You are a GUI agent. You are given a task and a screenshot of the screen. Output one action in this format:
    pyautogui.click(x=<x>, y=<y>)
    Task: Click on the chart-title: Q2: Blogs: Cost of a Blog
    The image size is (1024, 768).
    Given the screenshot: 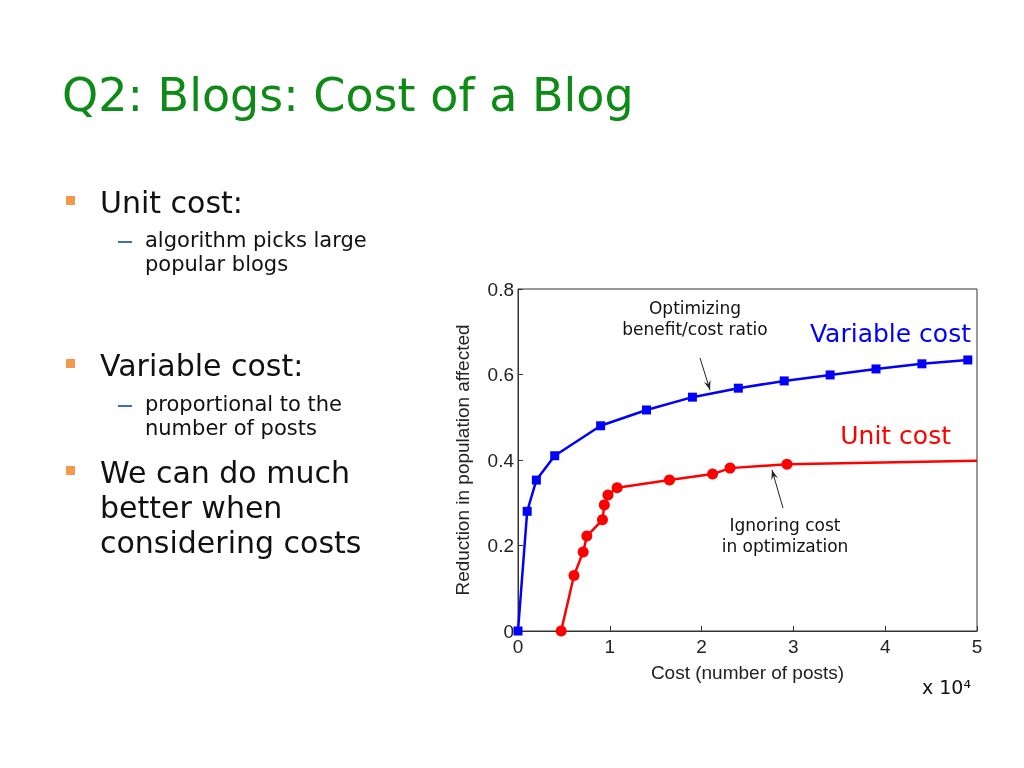 What is the action you would take?
    pyautogui.click(x=348, y=95)
    